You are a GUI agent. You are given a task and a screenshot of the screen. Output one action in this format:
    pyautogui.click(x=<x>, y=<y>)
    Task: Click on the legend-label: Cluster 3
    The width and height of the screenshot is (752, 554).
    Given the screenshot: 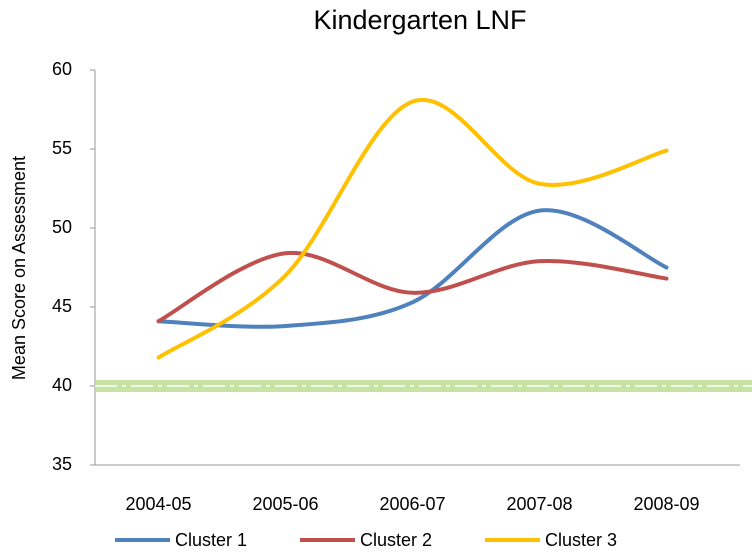 What is the action you would take?
    pyautogui.click(x=581, y=540)
    